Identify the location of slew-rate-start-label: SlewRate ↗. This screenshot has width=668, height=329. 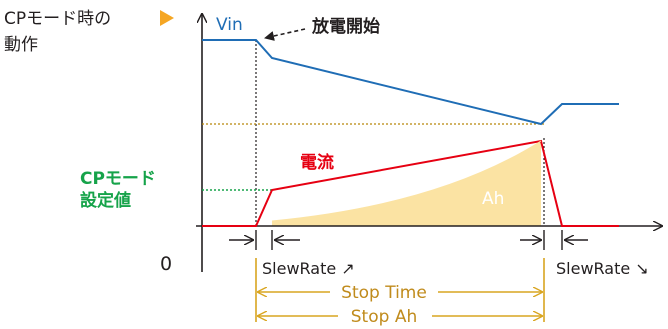
(308, 268).